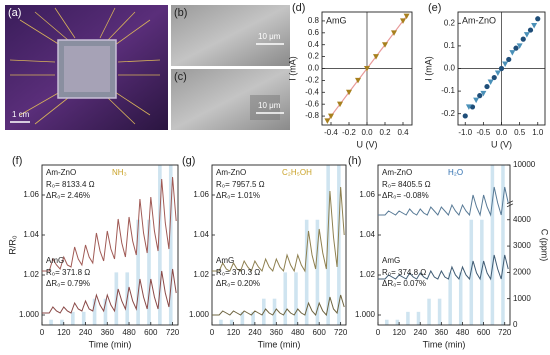 The width and height of the screenshot is (550, 355). I want to click on panel-label: (c), so click(180, 77).